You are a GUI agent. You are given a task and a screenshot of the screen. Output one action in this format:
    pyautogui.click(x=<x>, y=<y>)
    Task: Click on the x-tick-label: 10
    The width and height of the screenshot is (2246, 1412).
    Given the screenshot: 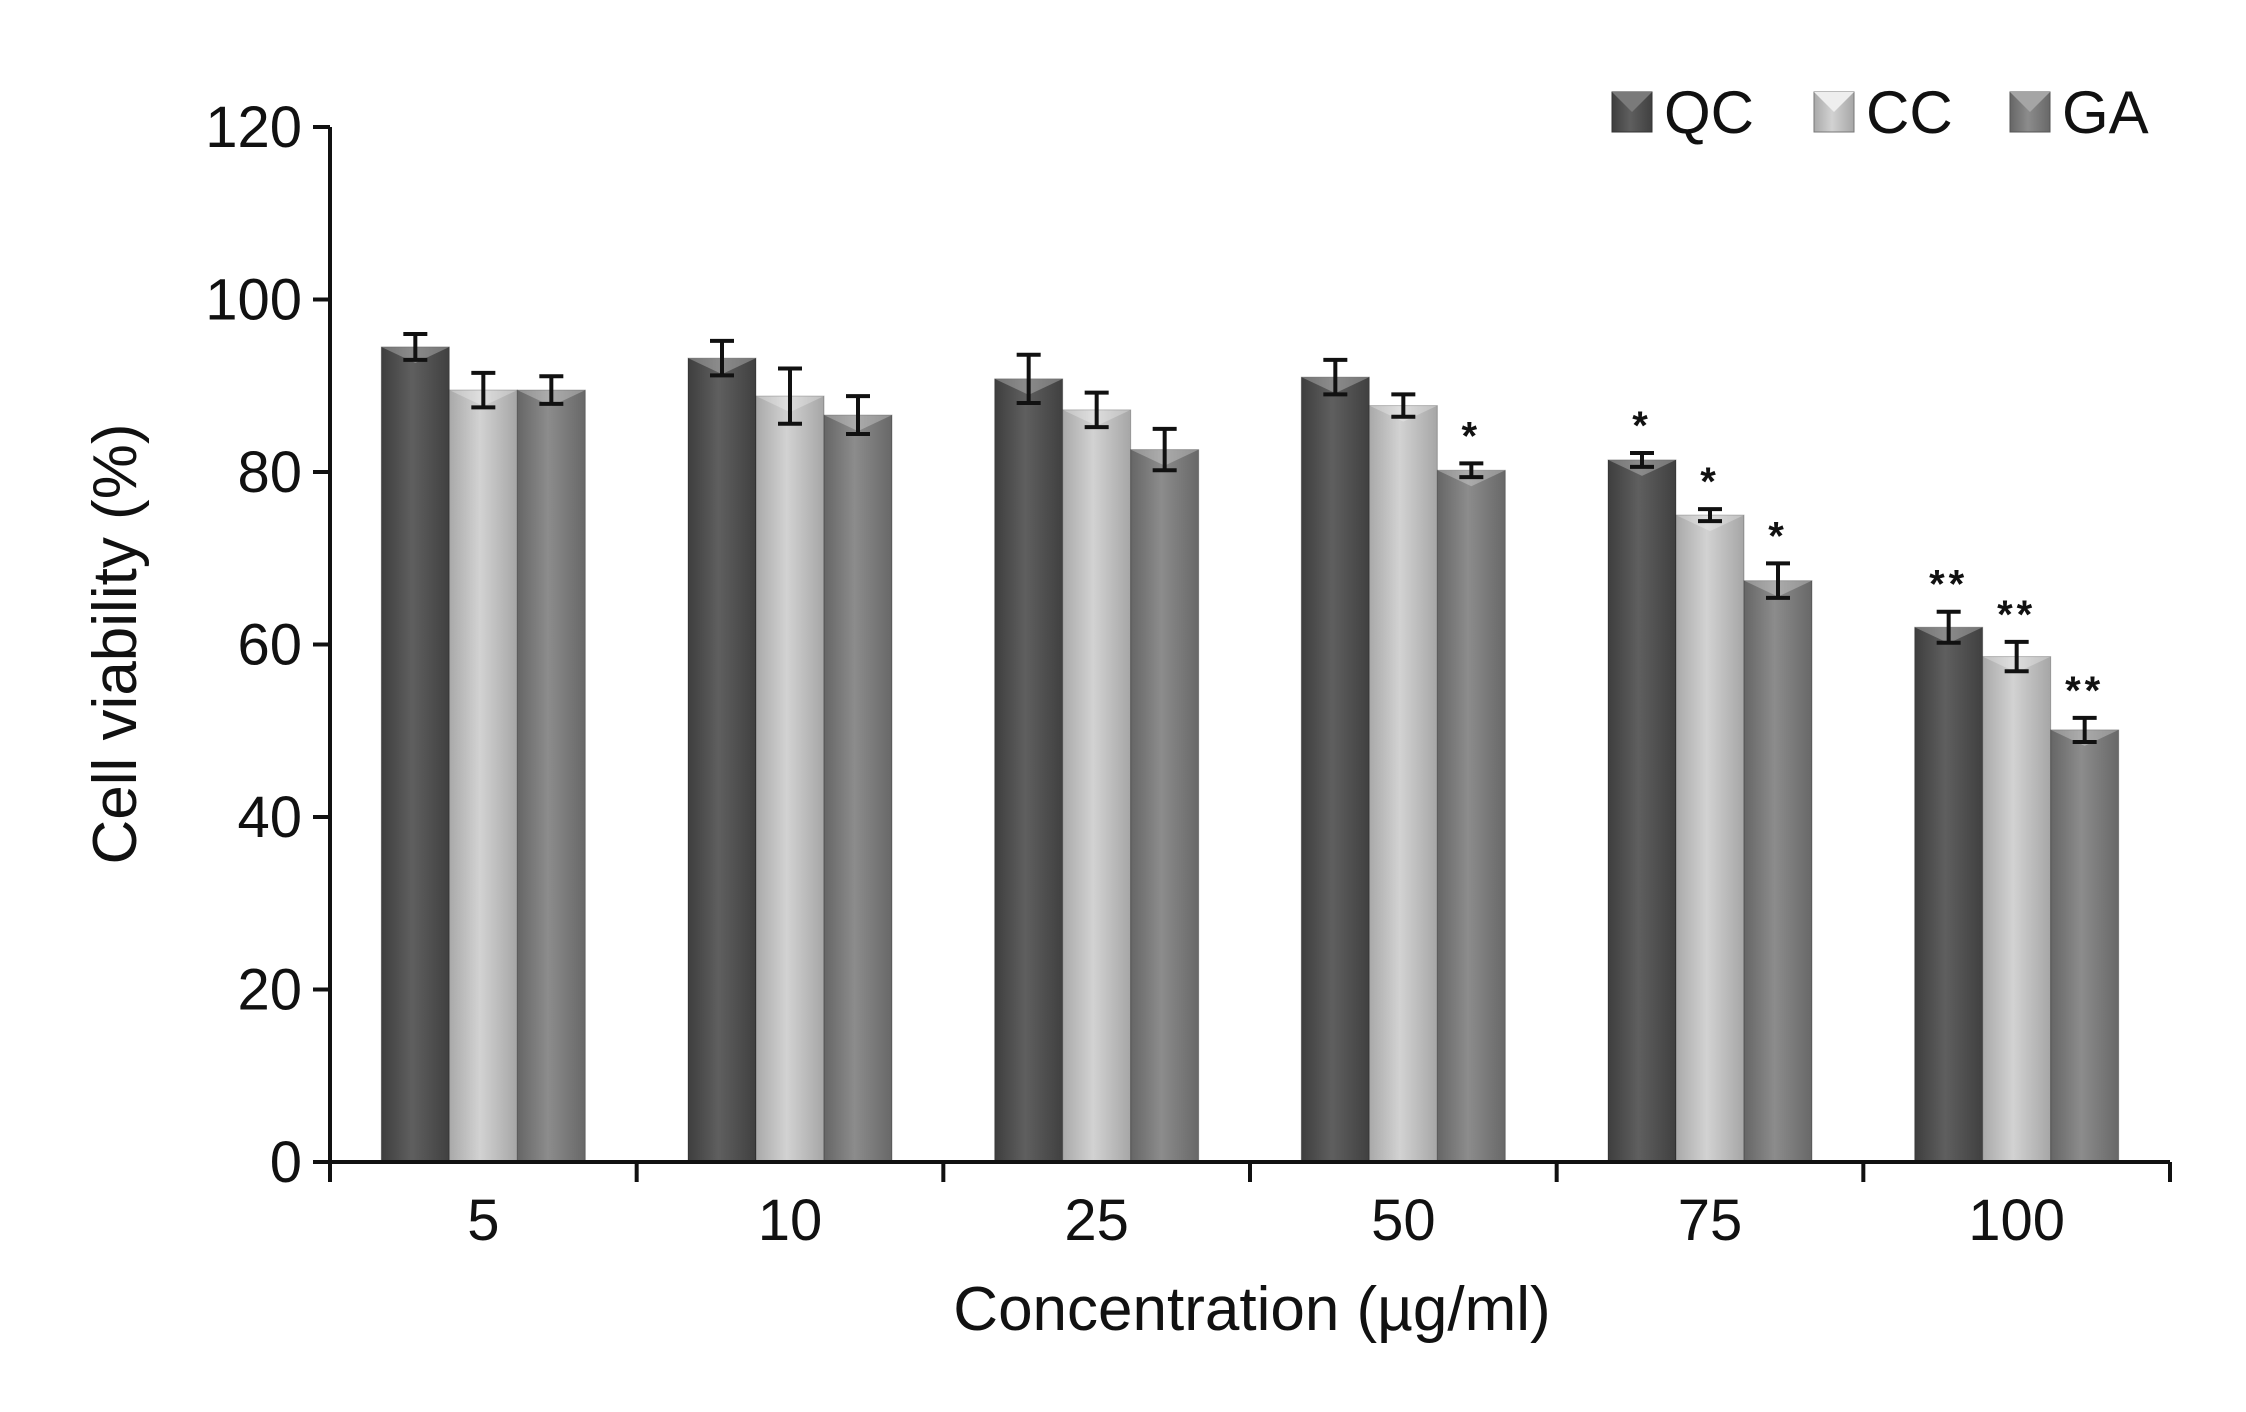 What is the action you would take?
    pyautogui.click(x=790, y=1220)
    